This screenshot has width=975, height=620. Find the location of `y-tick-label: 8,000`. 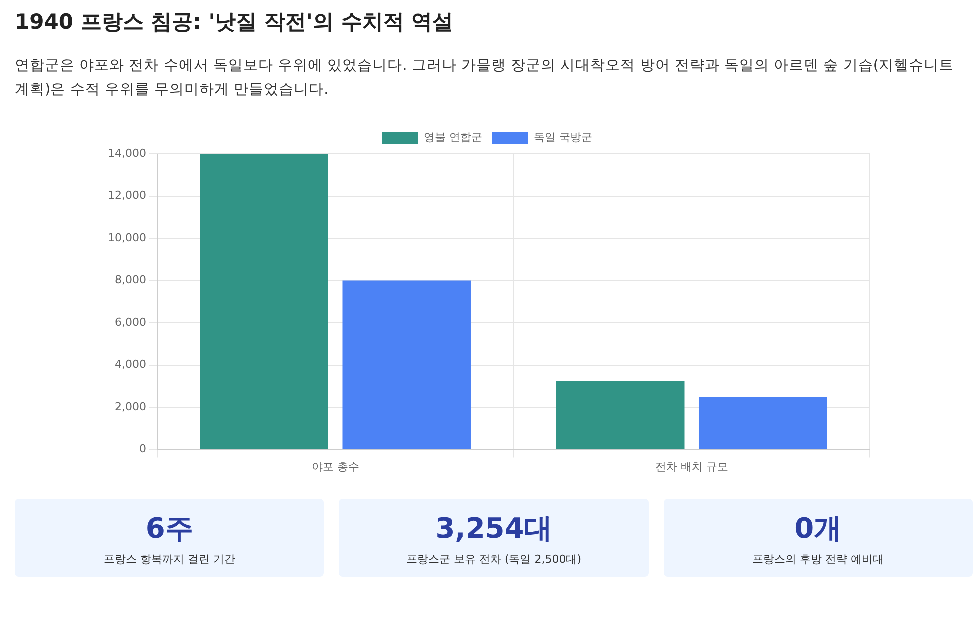

y-tick-label: 8,000 is located at coordinates (130, 280).